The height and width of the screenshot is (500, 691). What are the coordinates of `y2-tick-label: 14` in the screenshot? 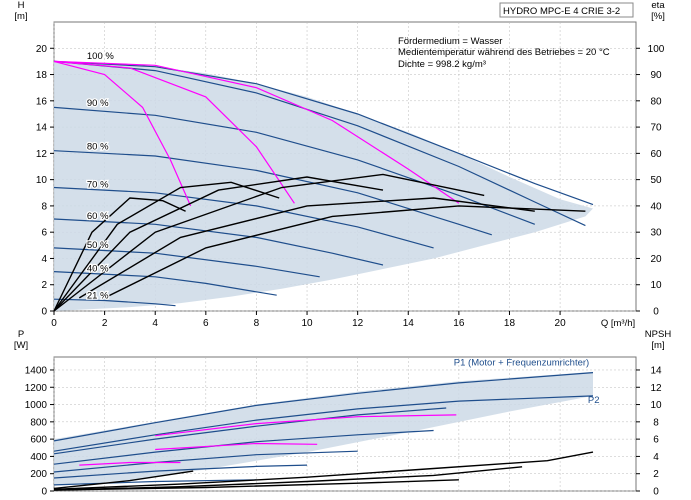 It's located at (656, 370).